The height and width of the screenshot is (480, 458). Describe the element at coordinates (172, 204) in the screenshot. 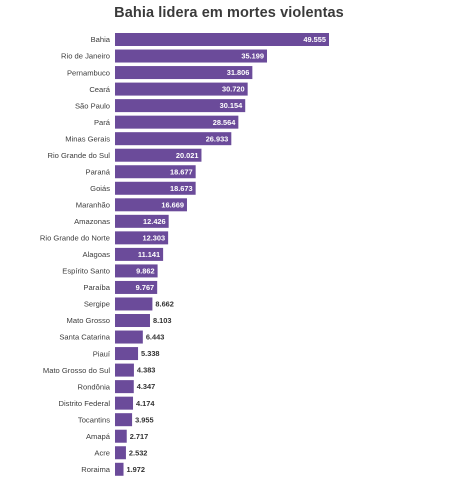

I see `value-label: 16.669` at that location.